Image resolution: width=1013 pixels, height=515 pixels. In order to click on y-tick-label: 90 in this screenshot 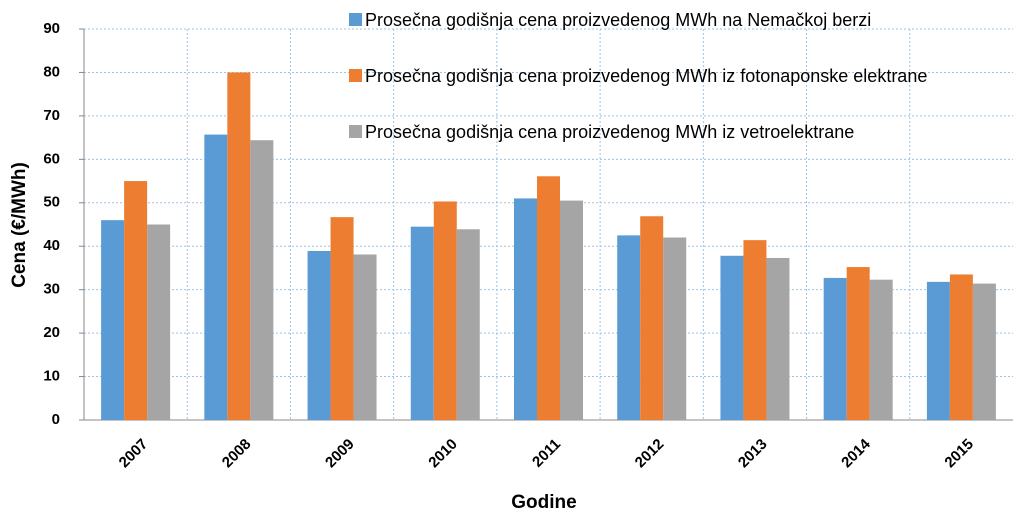, I will do `click(51, 28)`.